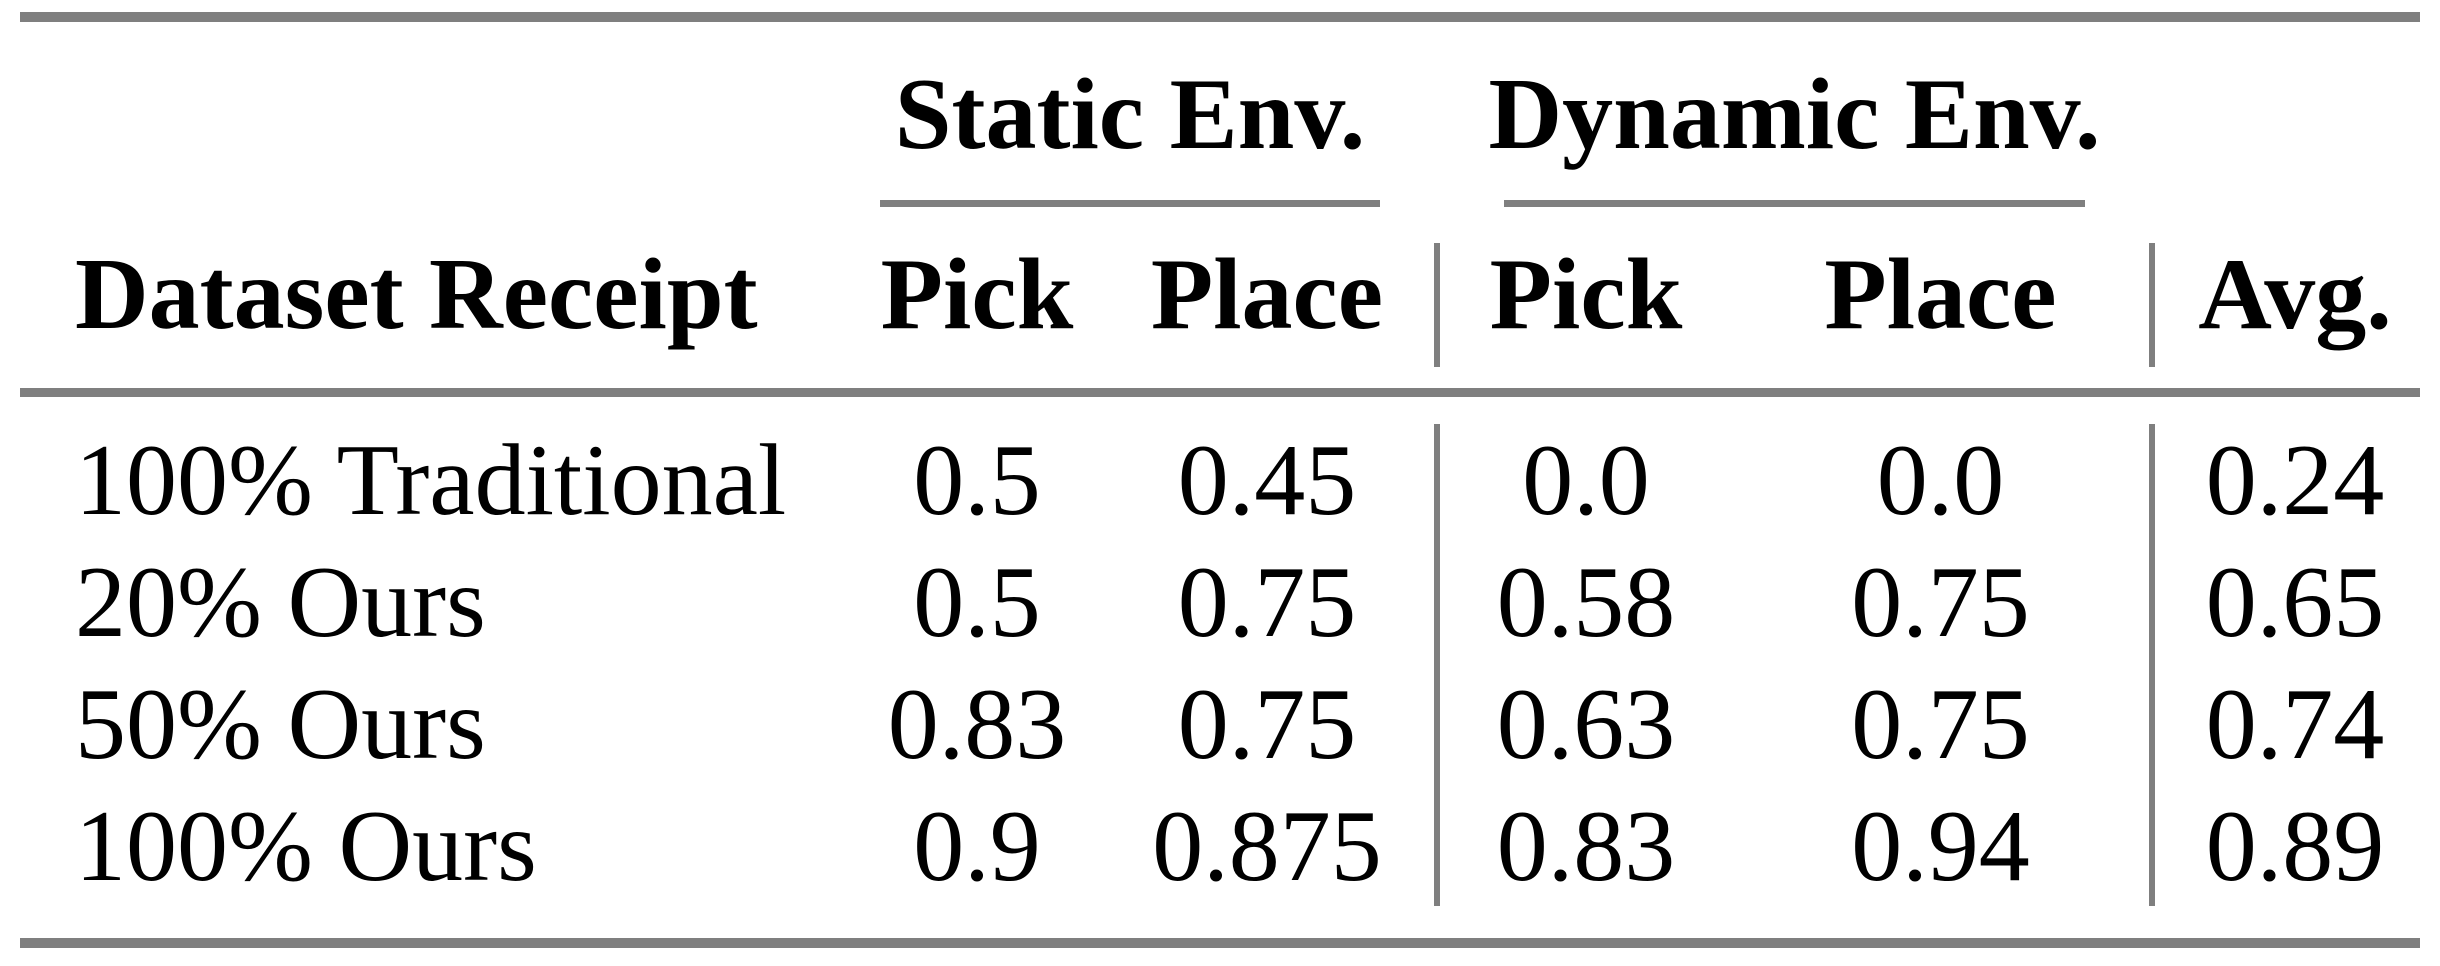 Image resolution: width=2440 pixels, height=966 pixels. I want to click on cell-static-place: 0.875, so click(1267, 846).